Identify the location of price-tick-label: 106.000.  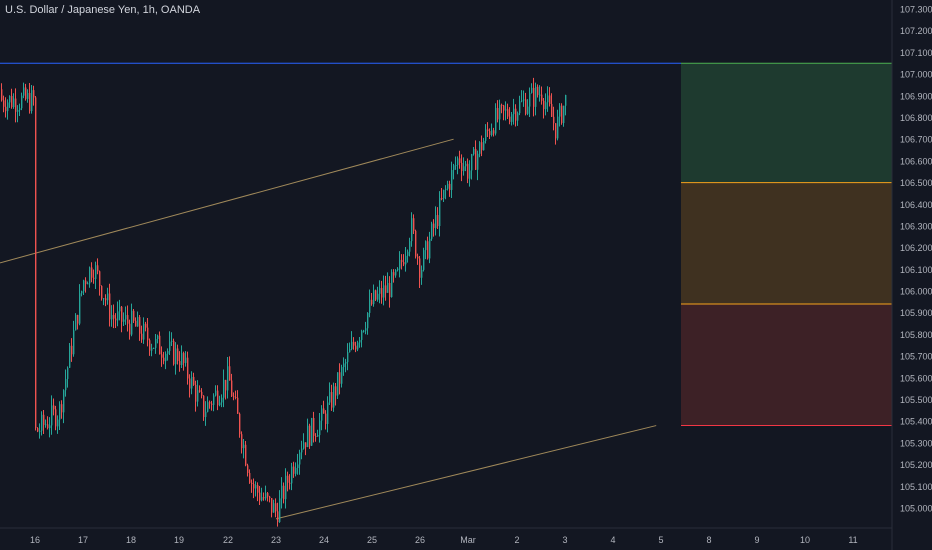
(916, 292).